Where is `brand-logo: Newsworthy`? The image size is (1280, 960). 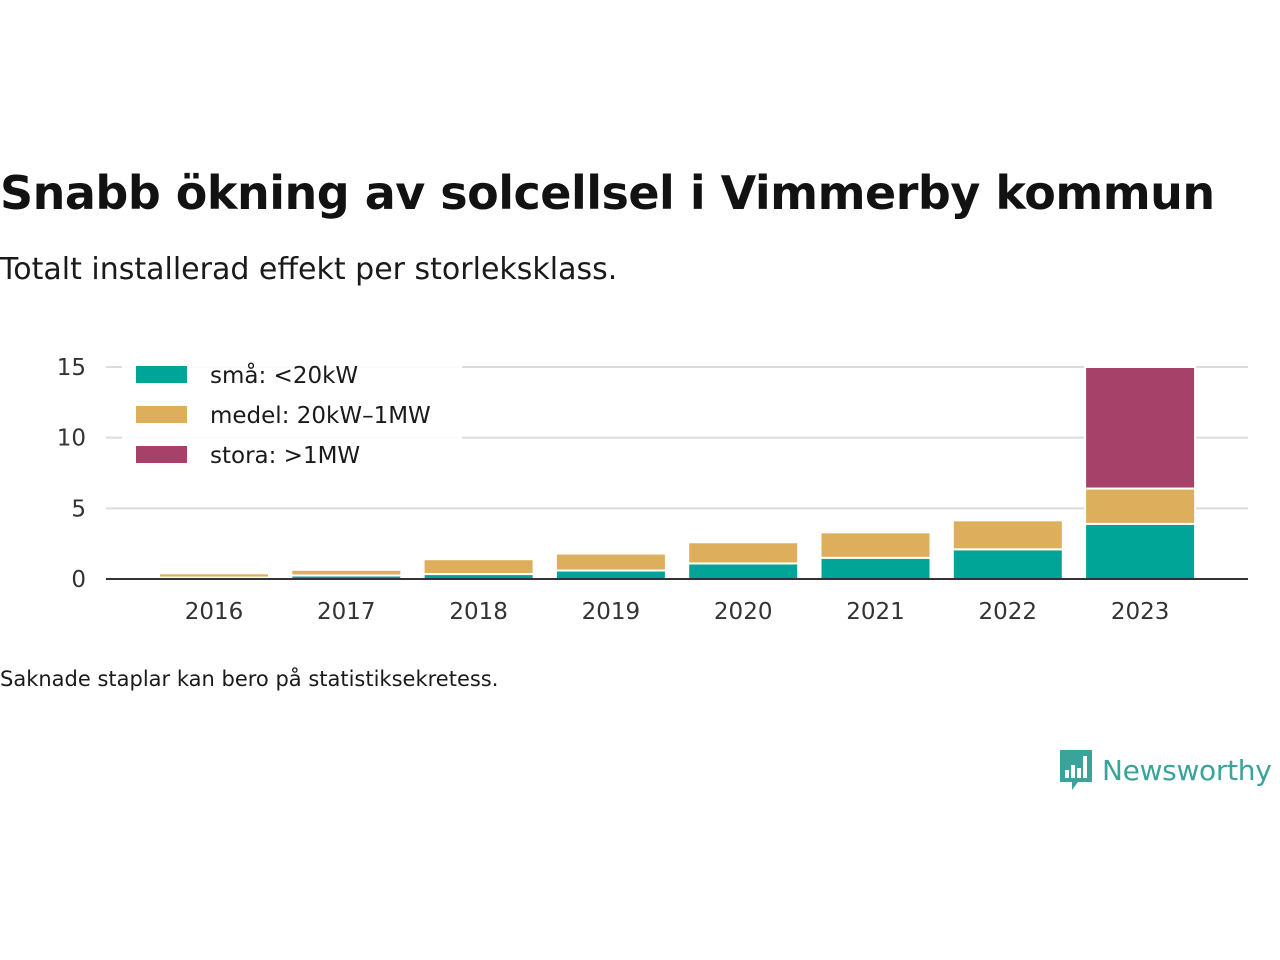 brand-logo: Newsworthy is located at coordinates (1165, 770).